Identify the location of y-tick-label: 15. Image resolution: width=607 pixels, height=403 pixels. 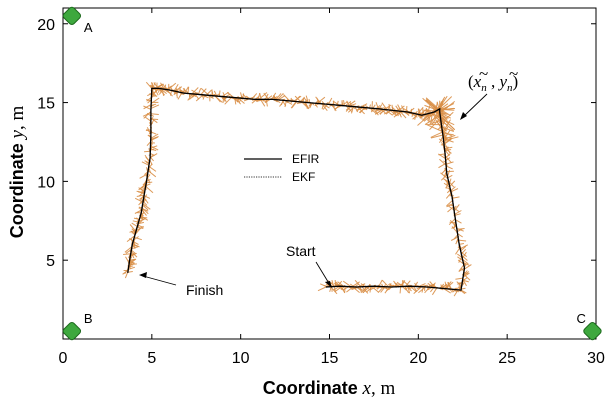
(46, 104).